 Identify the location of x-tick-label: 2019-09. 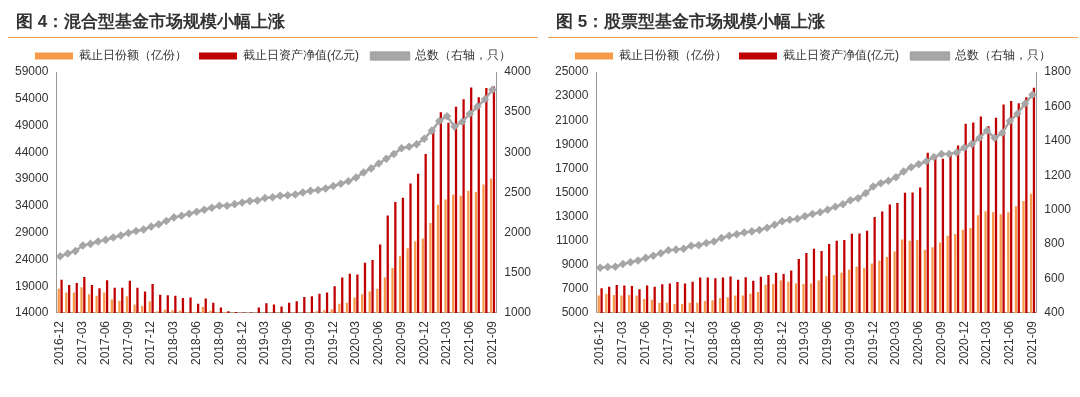
(849, 343).